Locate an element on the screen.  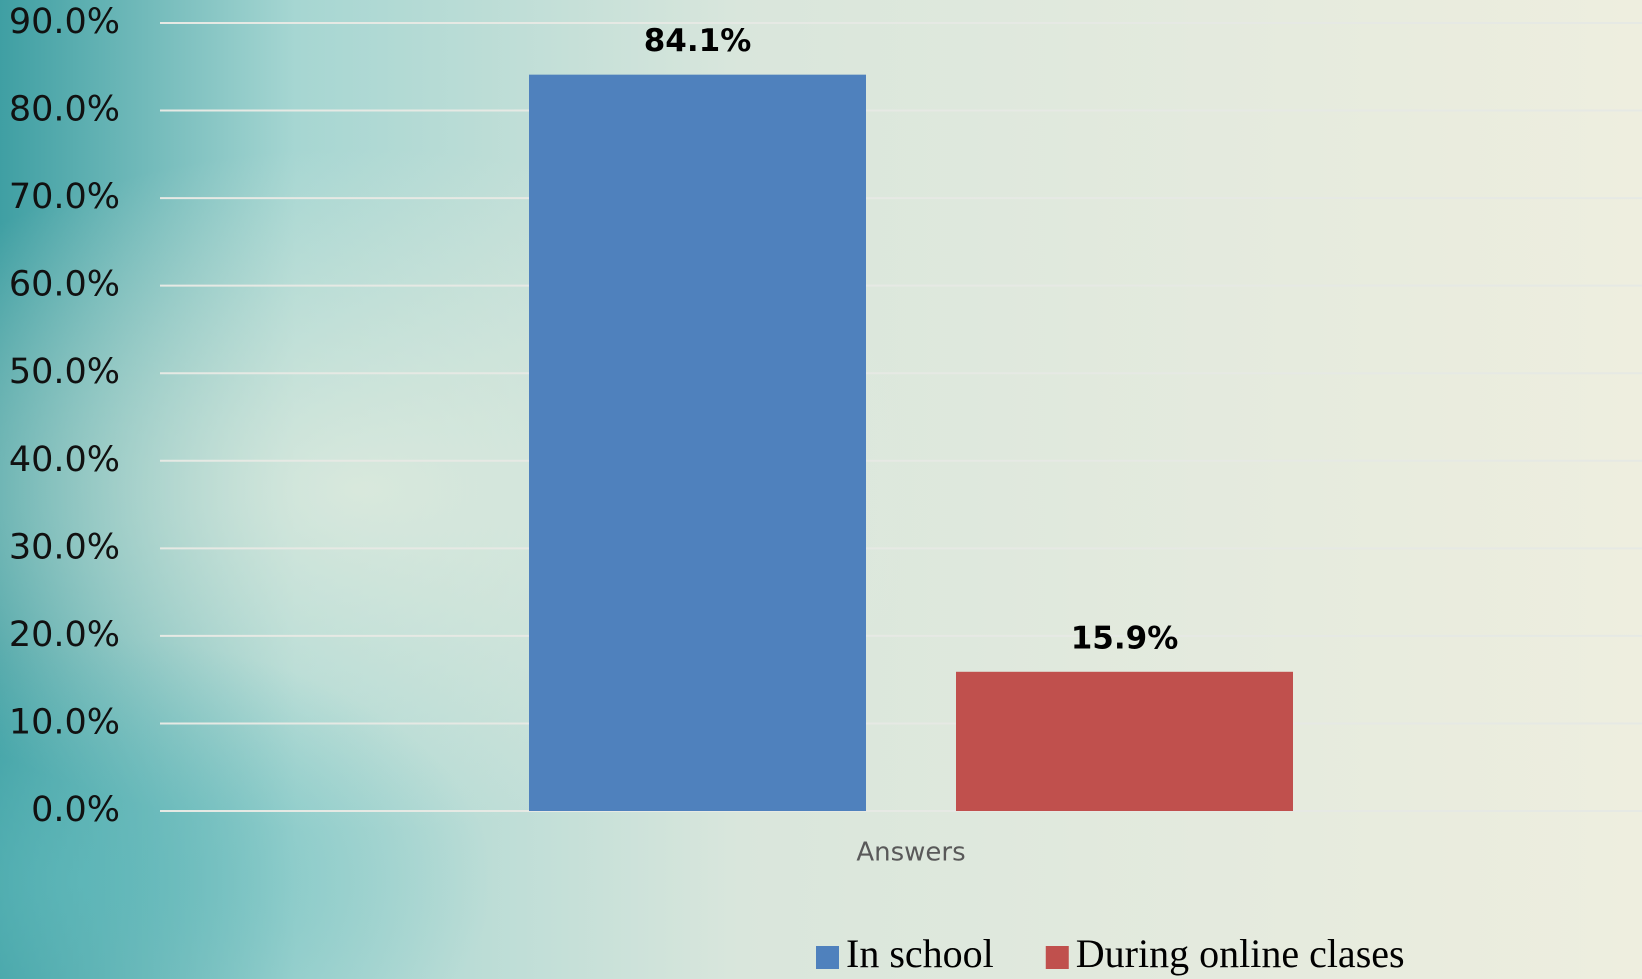
y-tick-label: 60.0% is located at coordinates (64, 285).